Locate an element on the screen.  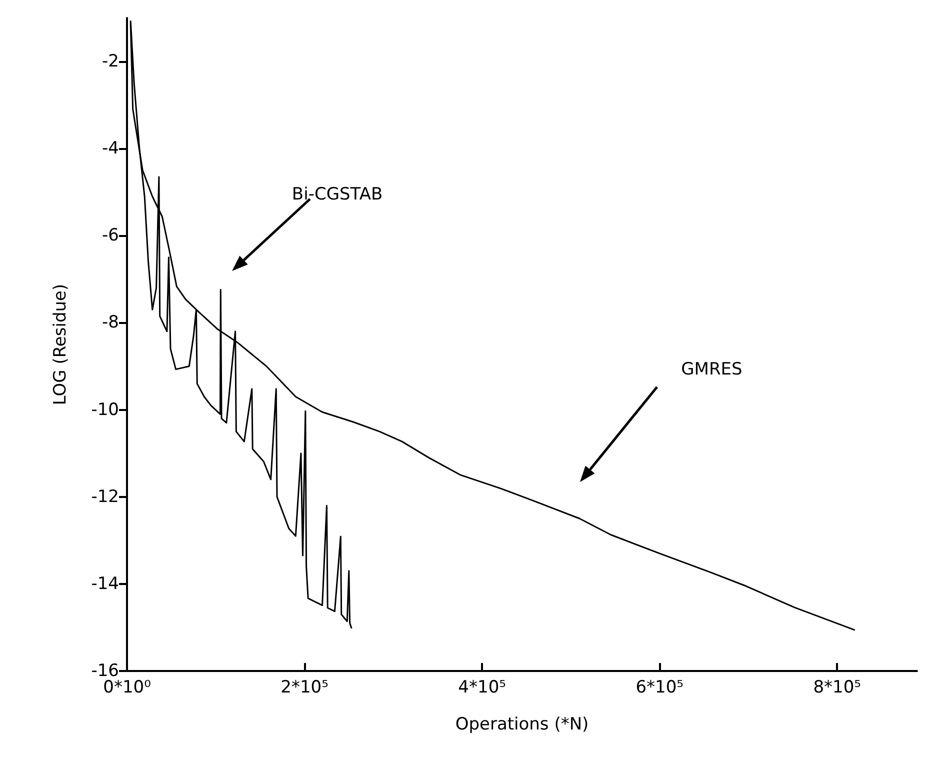
y-tick-label: -12 is located at coordinates (105, 496).